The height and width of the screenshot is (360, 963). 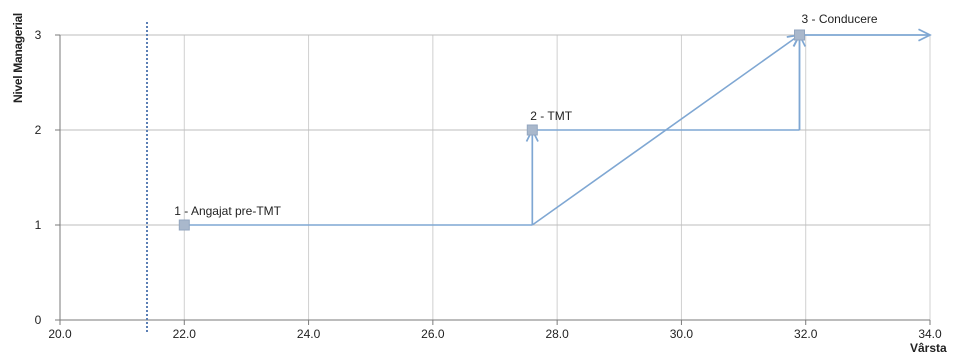 I want to click on data-point-label: 2 - TMT, so click(x=551, y=116).